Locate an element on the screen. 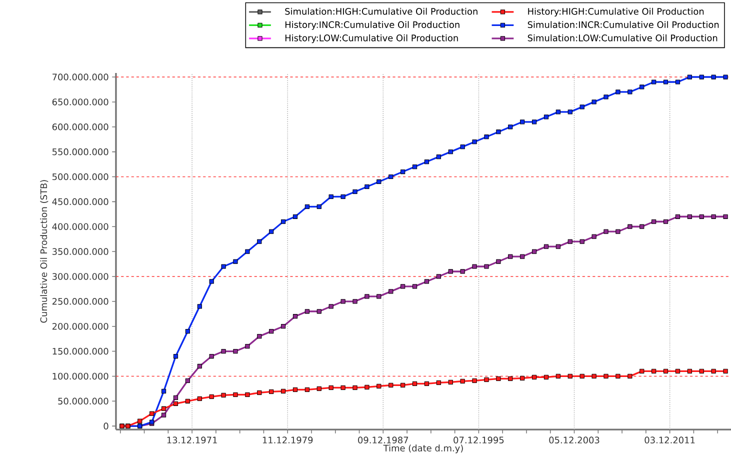  x-tick-label: 03.12.2011 is located at coordinates (669, 440).